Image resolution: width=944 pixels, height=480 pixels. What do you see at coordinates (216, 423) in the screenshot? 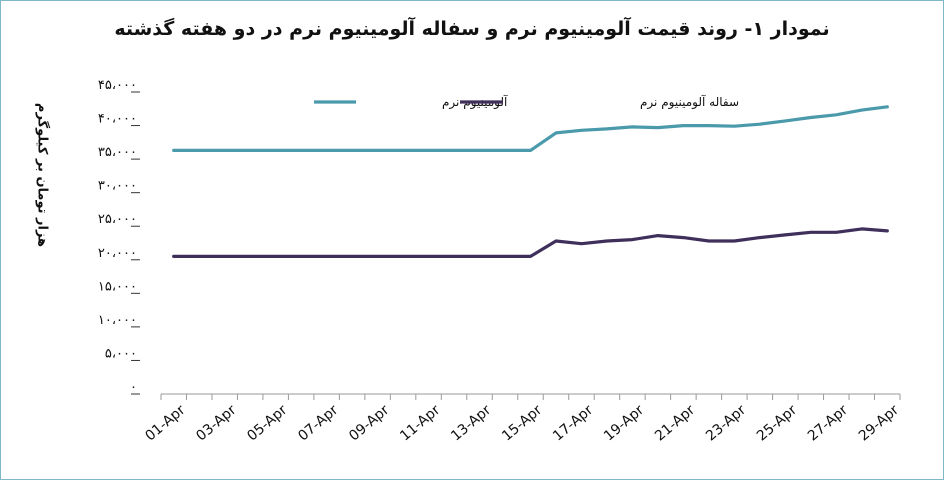
I see `x-tick-label: 03-Apr` at bounding box center [216, 423].